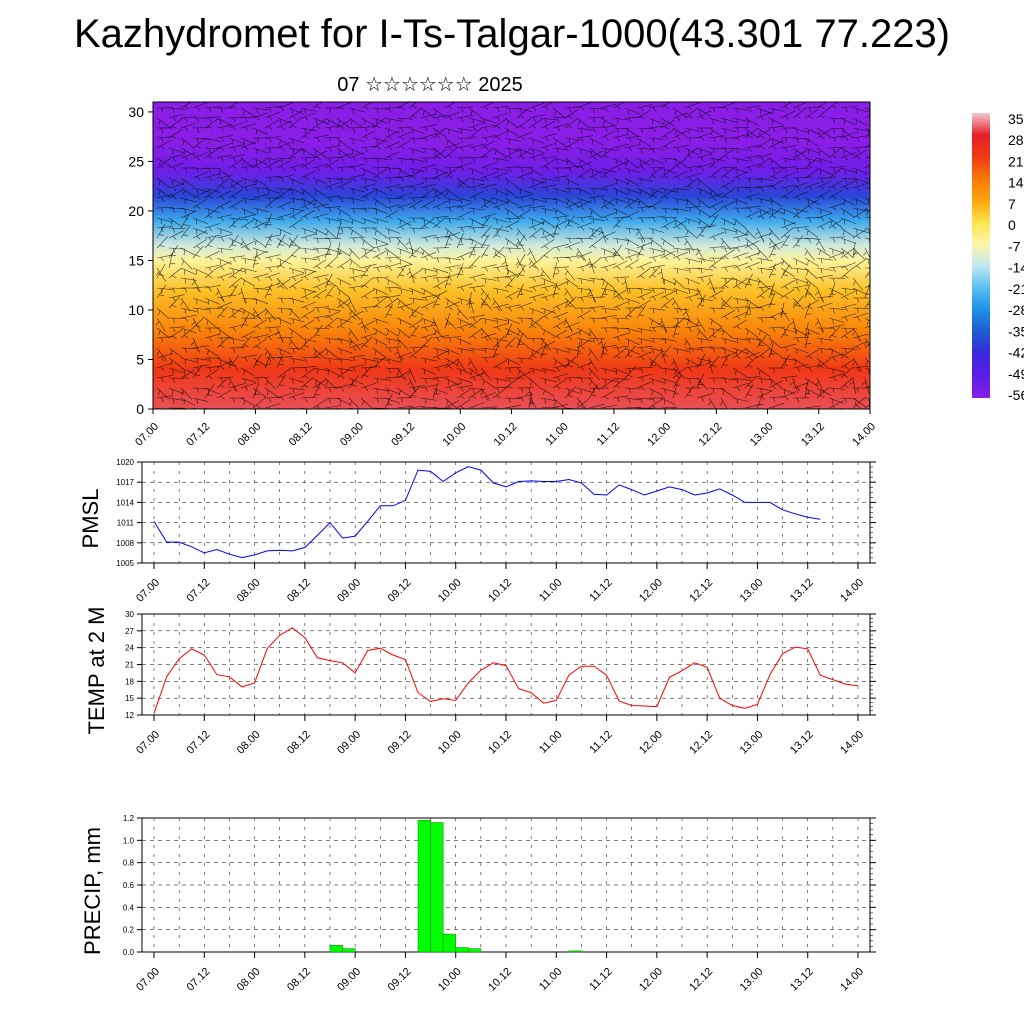 The height and width of the screenshot is (1024, 1024). What do you see at coordinates (600, 742) in the screenshot?
I see `temp-x-tick-label: 11.12` at bounding box center [600, 742].